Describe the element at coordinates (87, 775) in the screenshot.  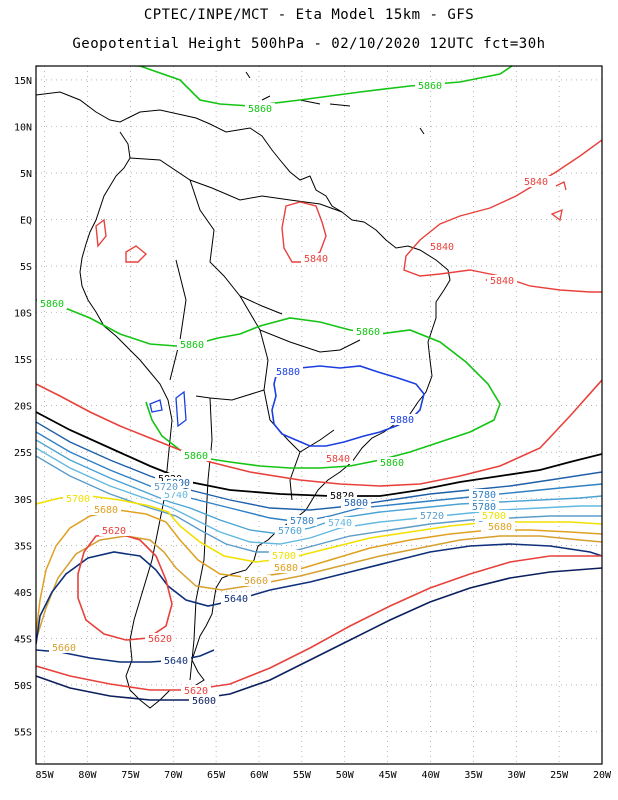
I see `lon-tick-label: 80W` at that location.